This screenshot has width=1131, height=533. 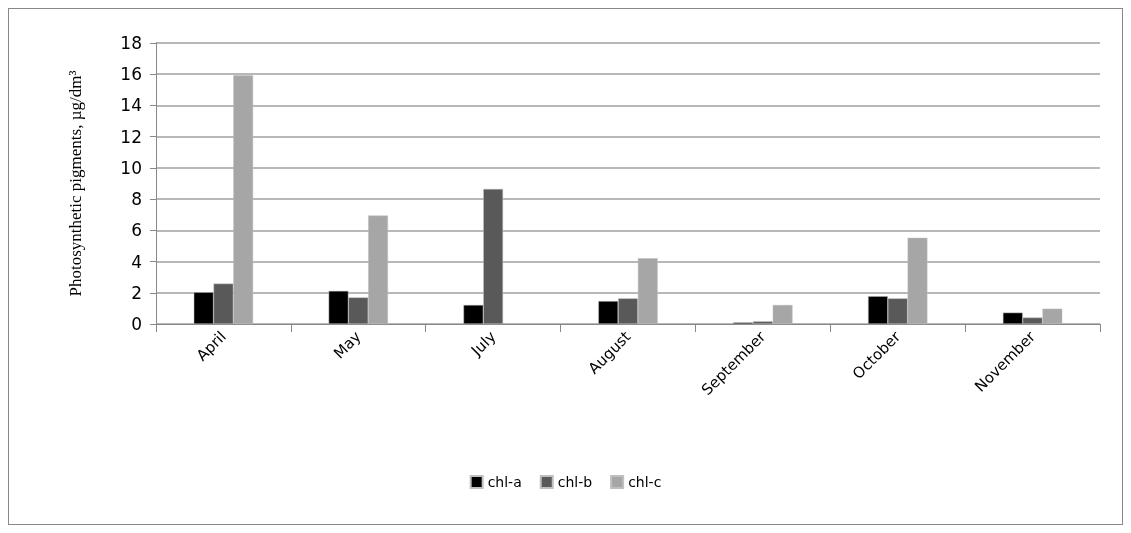 I want to click on y-tick-label: 12, so click(x=131, y=136).